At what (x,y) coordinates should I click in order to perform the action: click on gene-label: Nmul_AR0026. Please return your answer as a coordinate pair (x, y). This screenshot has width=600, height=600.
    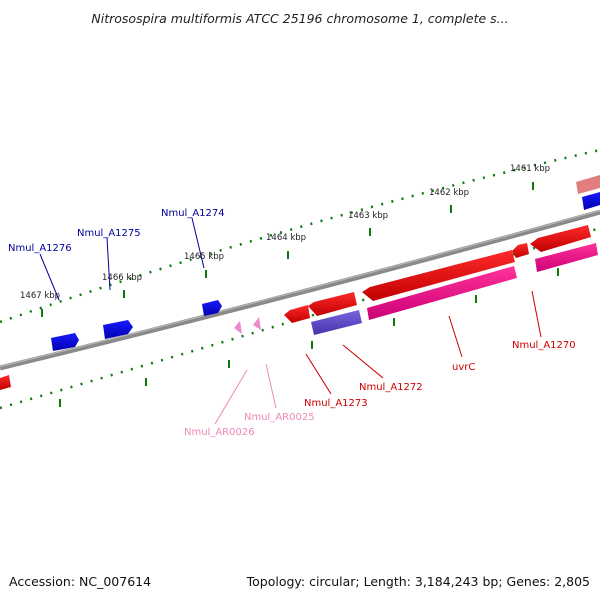
    Looking at the image, I should click on (219, 432).